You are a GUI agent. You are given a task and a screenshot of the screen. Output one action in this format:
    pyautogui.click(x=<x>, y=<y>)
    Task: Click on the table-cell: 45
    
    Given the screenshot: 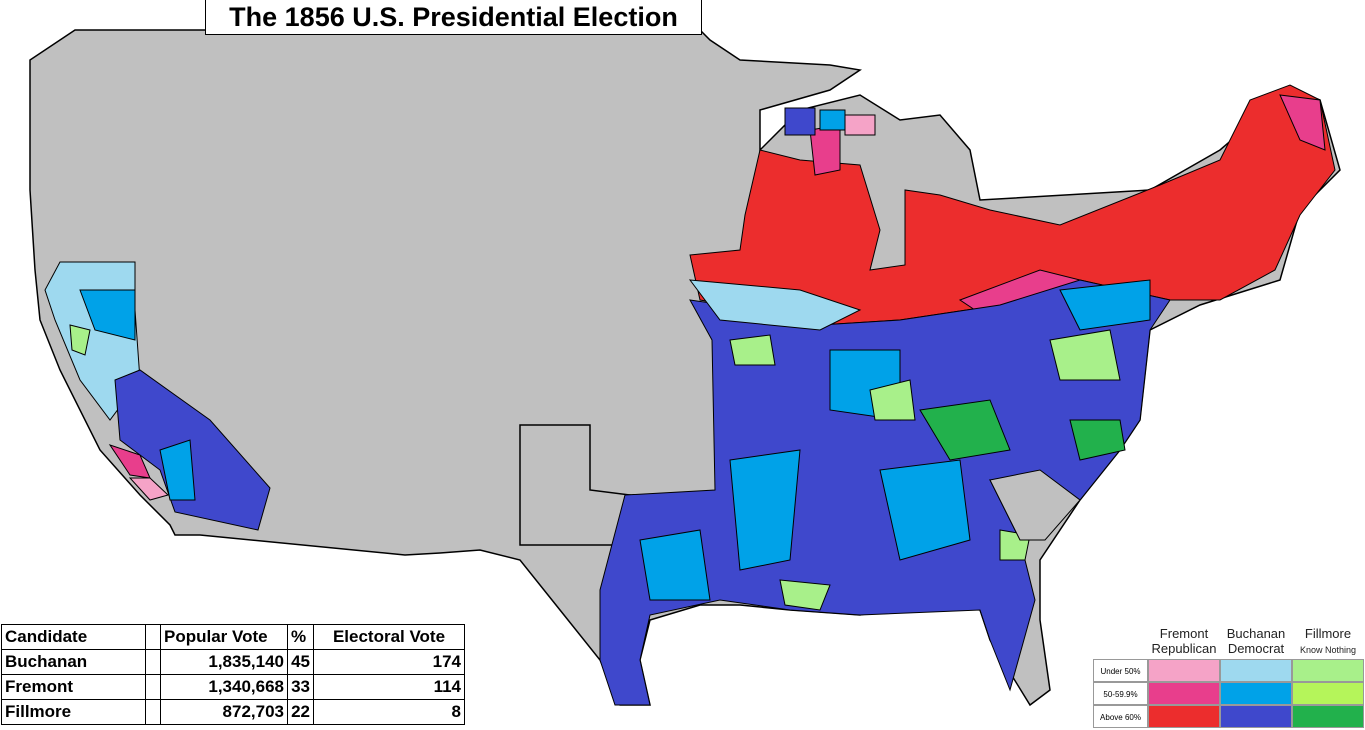 What is the action you would take?
    pyautogui.click(x=300, y=662)
    